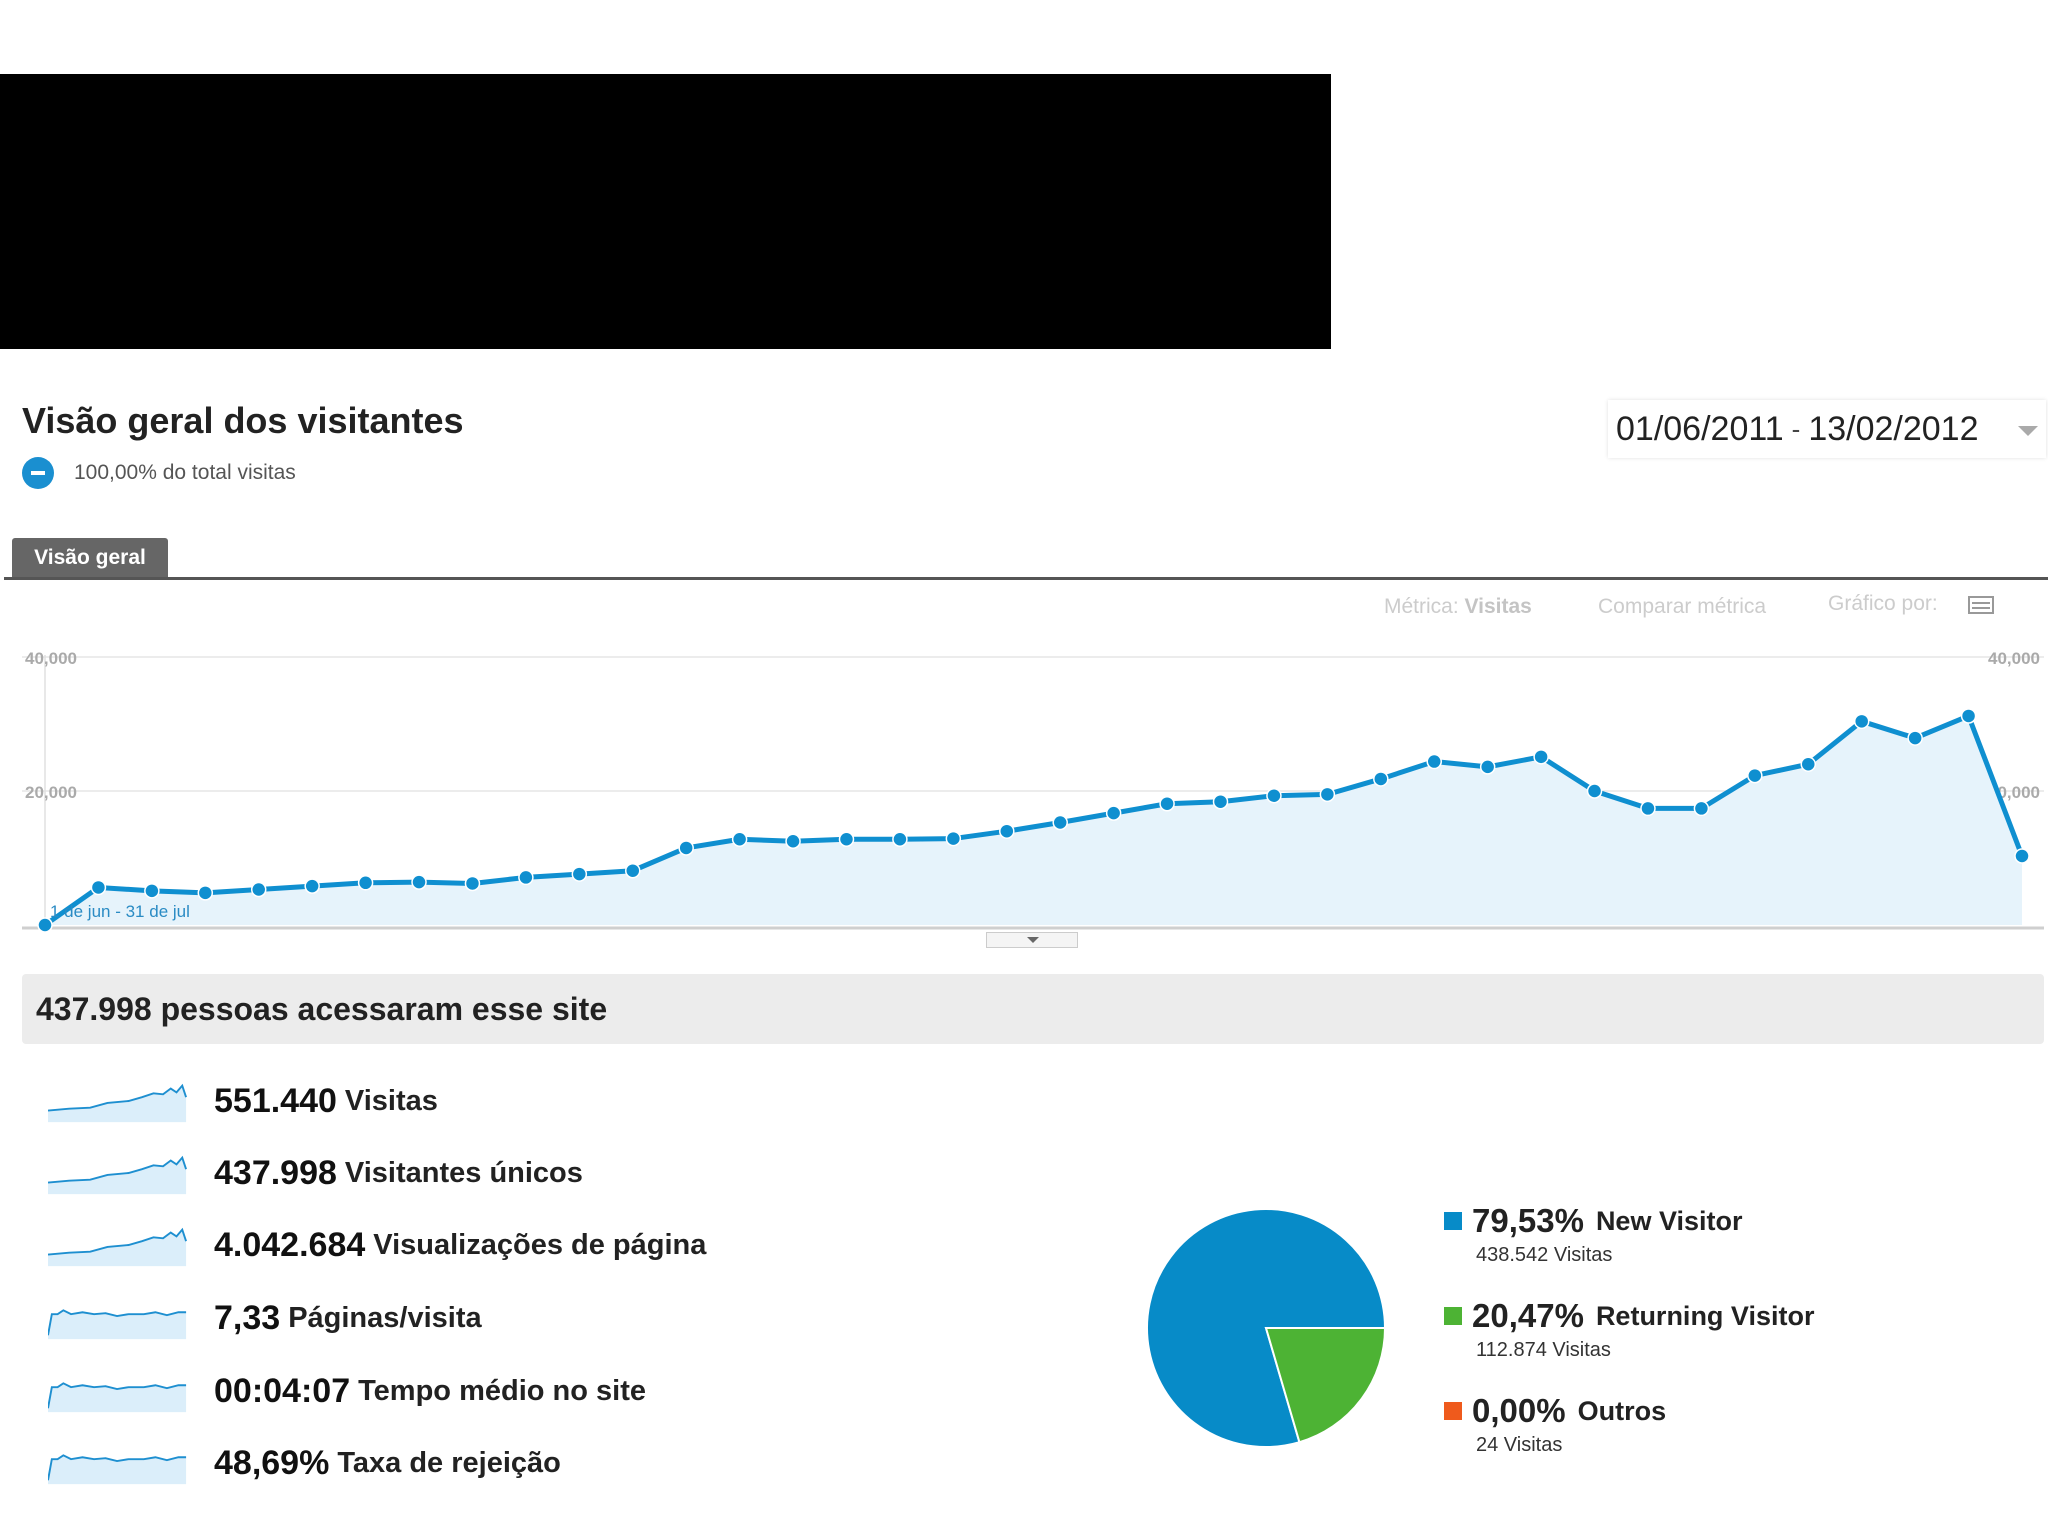 Image resolution: width=2048 pixels, height=1536 pixels. I want to click on metric-value: 00:04:07, so click(282, 1390).